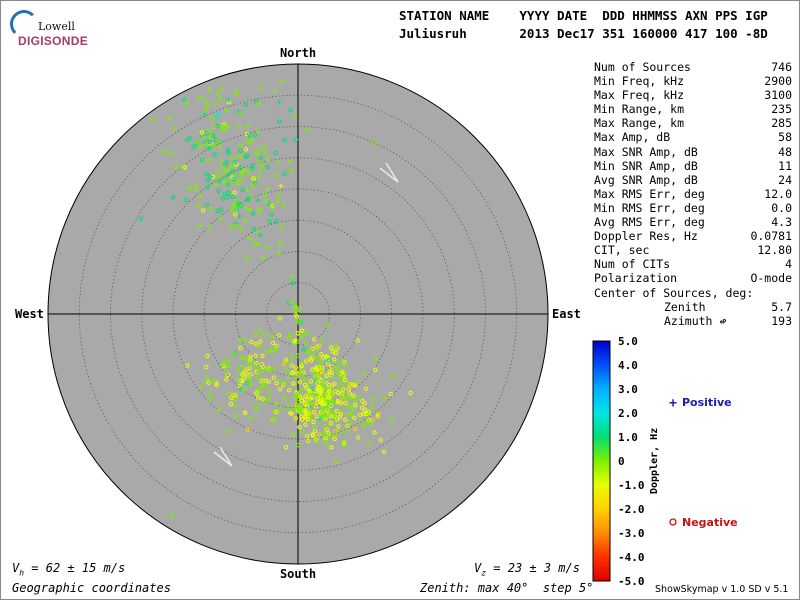  What do you see at coordinates (642, 67) in the screenshot?
I see `stat-label: Num of Sources` at bounding box center [642, 67].